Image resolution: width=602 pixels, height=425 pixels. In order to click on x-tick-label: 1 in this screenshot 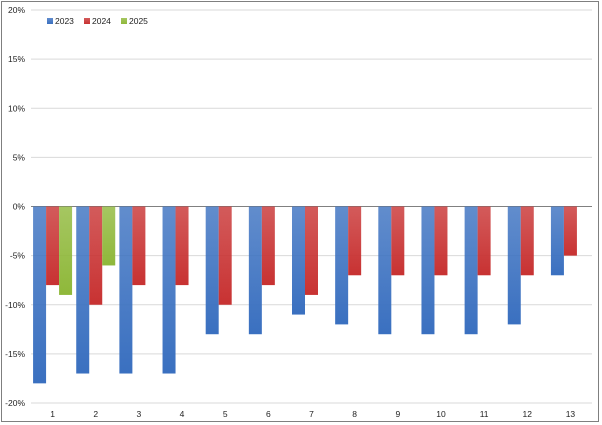, I will do `click(52, 414)`.